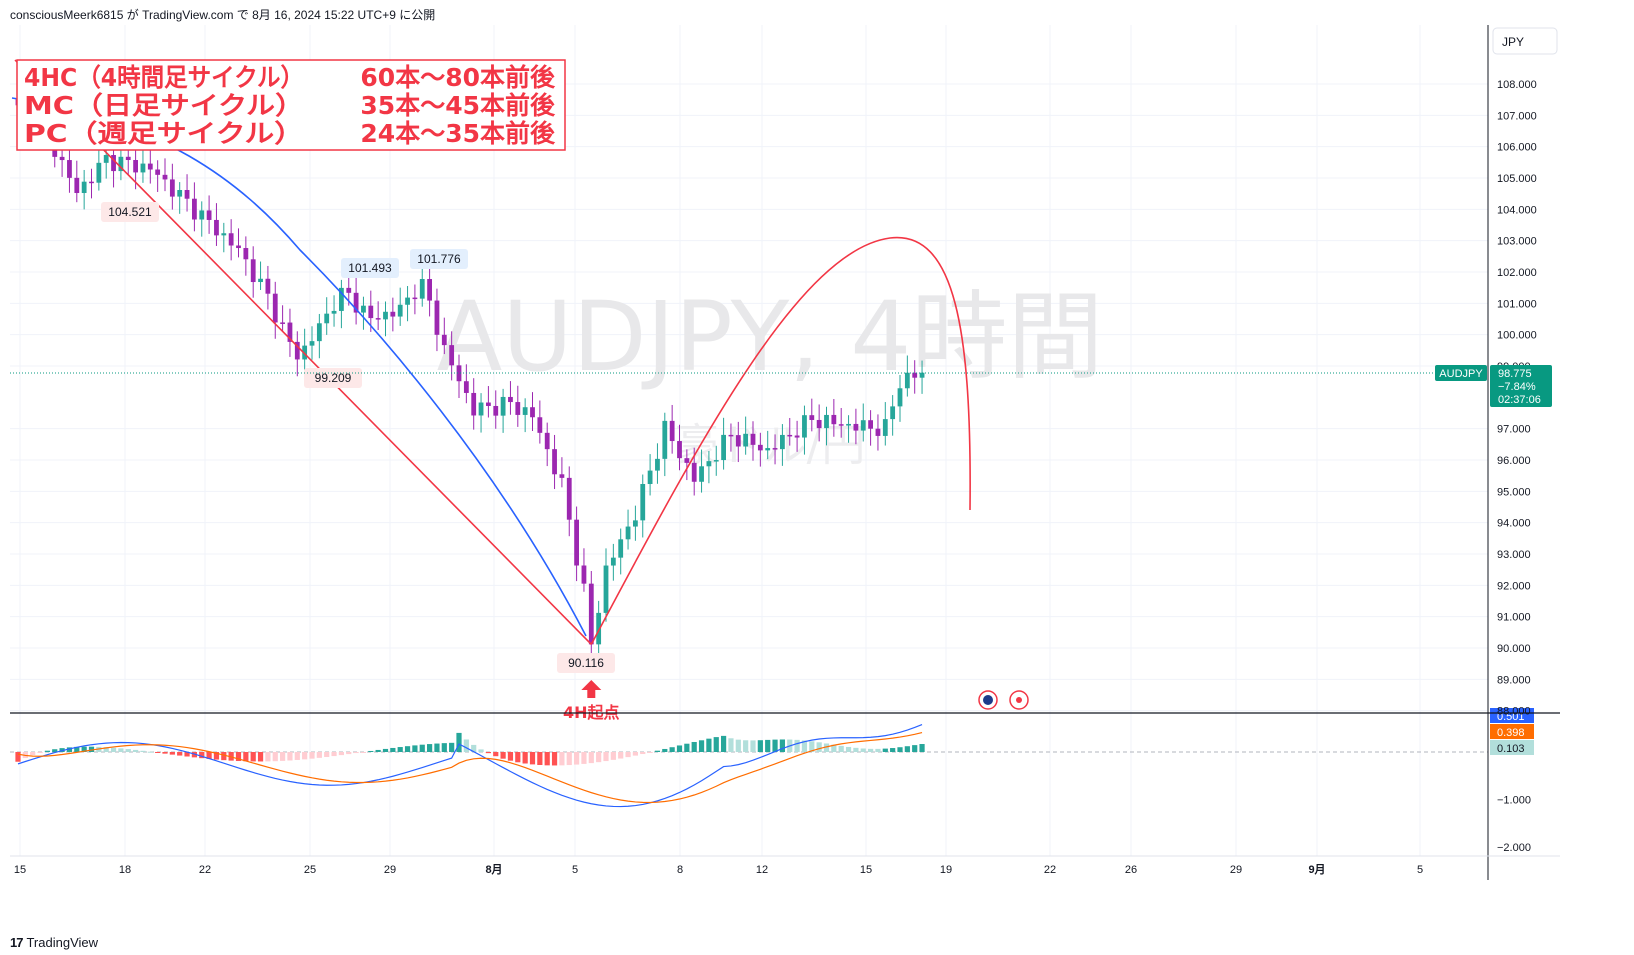  What do you see at coordinates (125, 870) in the screenshot?
I see `x-tick-label: 18` at bounding box center [125, 870].